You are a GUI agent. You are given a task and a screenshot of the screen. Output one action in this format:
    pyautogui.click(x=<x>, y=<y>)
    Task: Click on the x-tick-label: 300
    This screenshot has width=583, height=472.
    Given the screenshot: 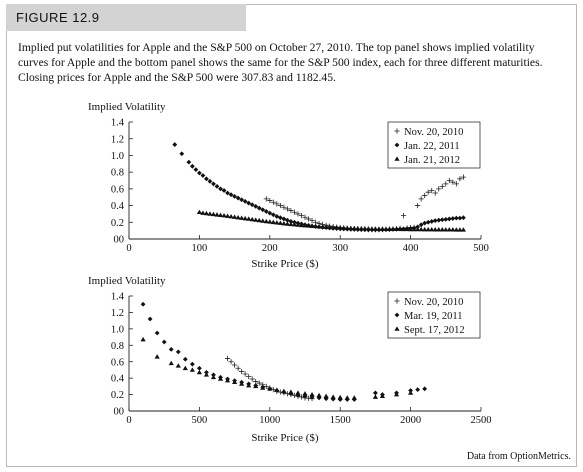 What is the action you would take?
    pyautogui.click(x=340, y=248)
    